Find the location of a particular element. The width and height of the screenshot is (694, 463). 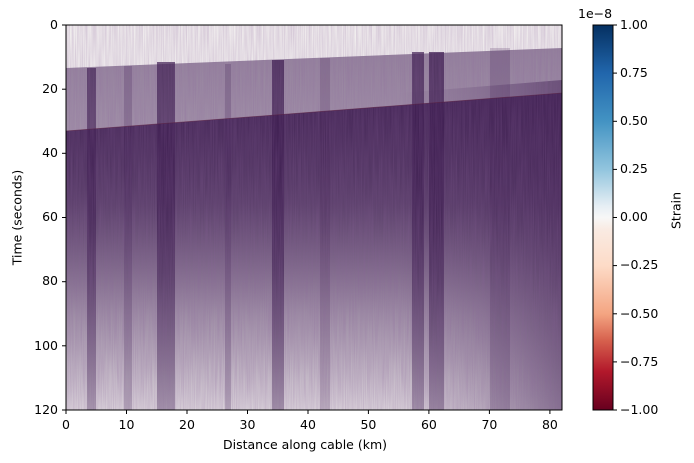

colorbar-tick-label: 0.00 is located at coordinates (634, 216).